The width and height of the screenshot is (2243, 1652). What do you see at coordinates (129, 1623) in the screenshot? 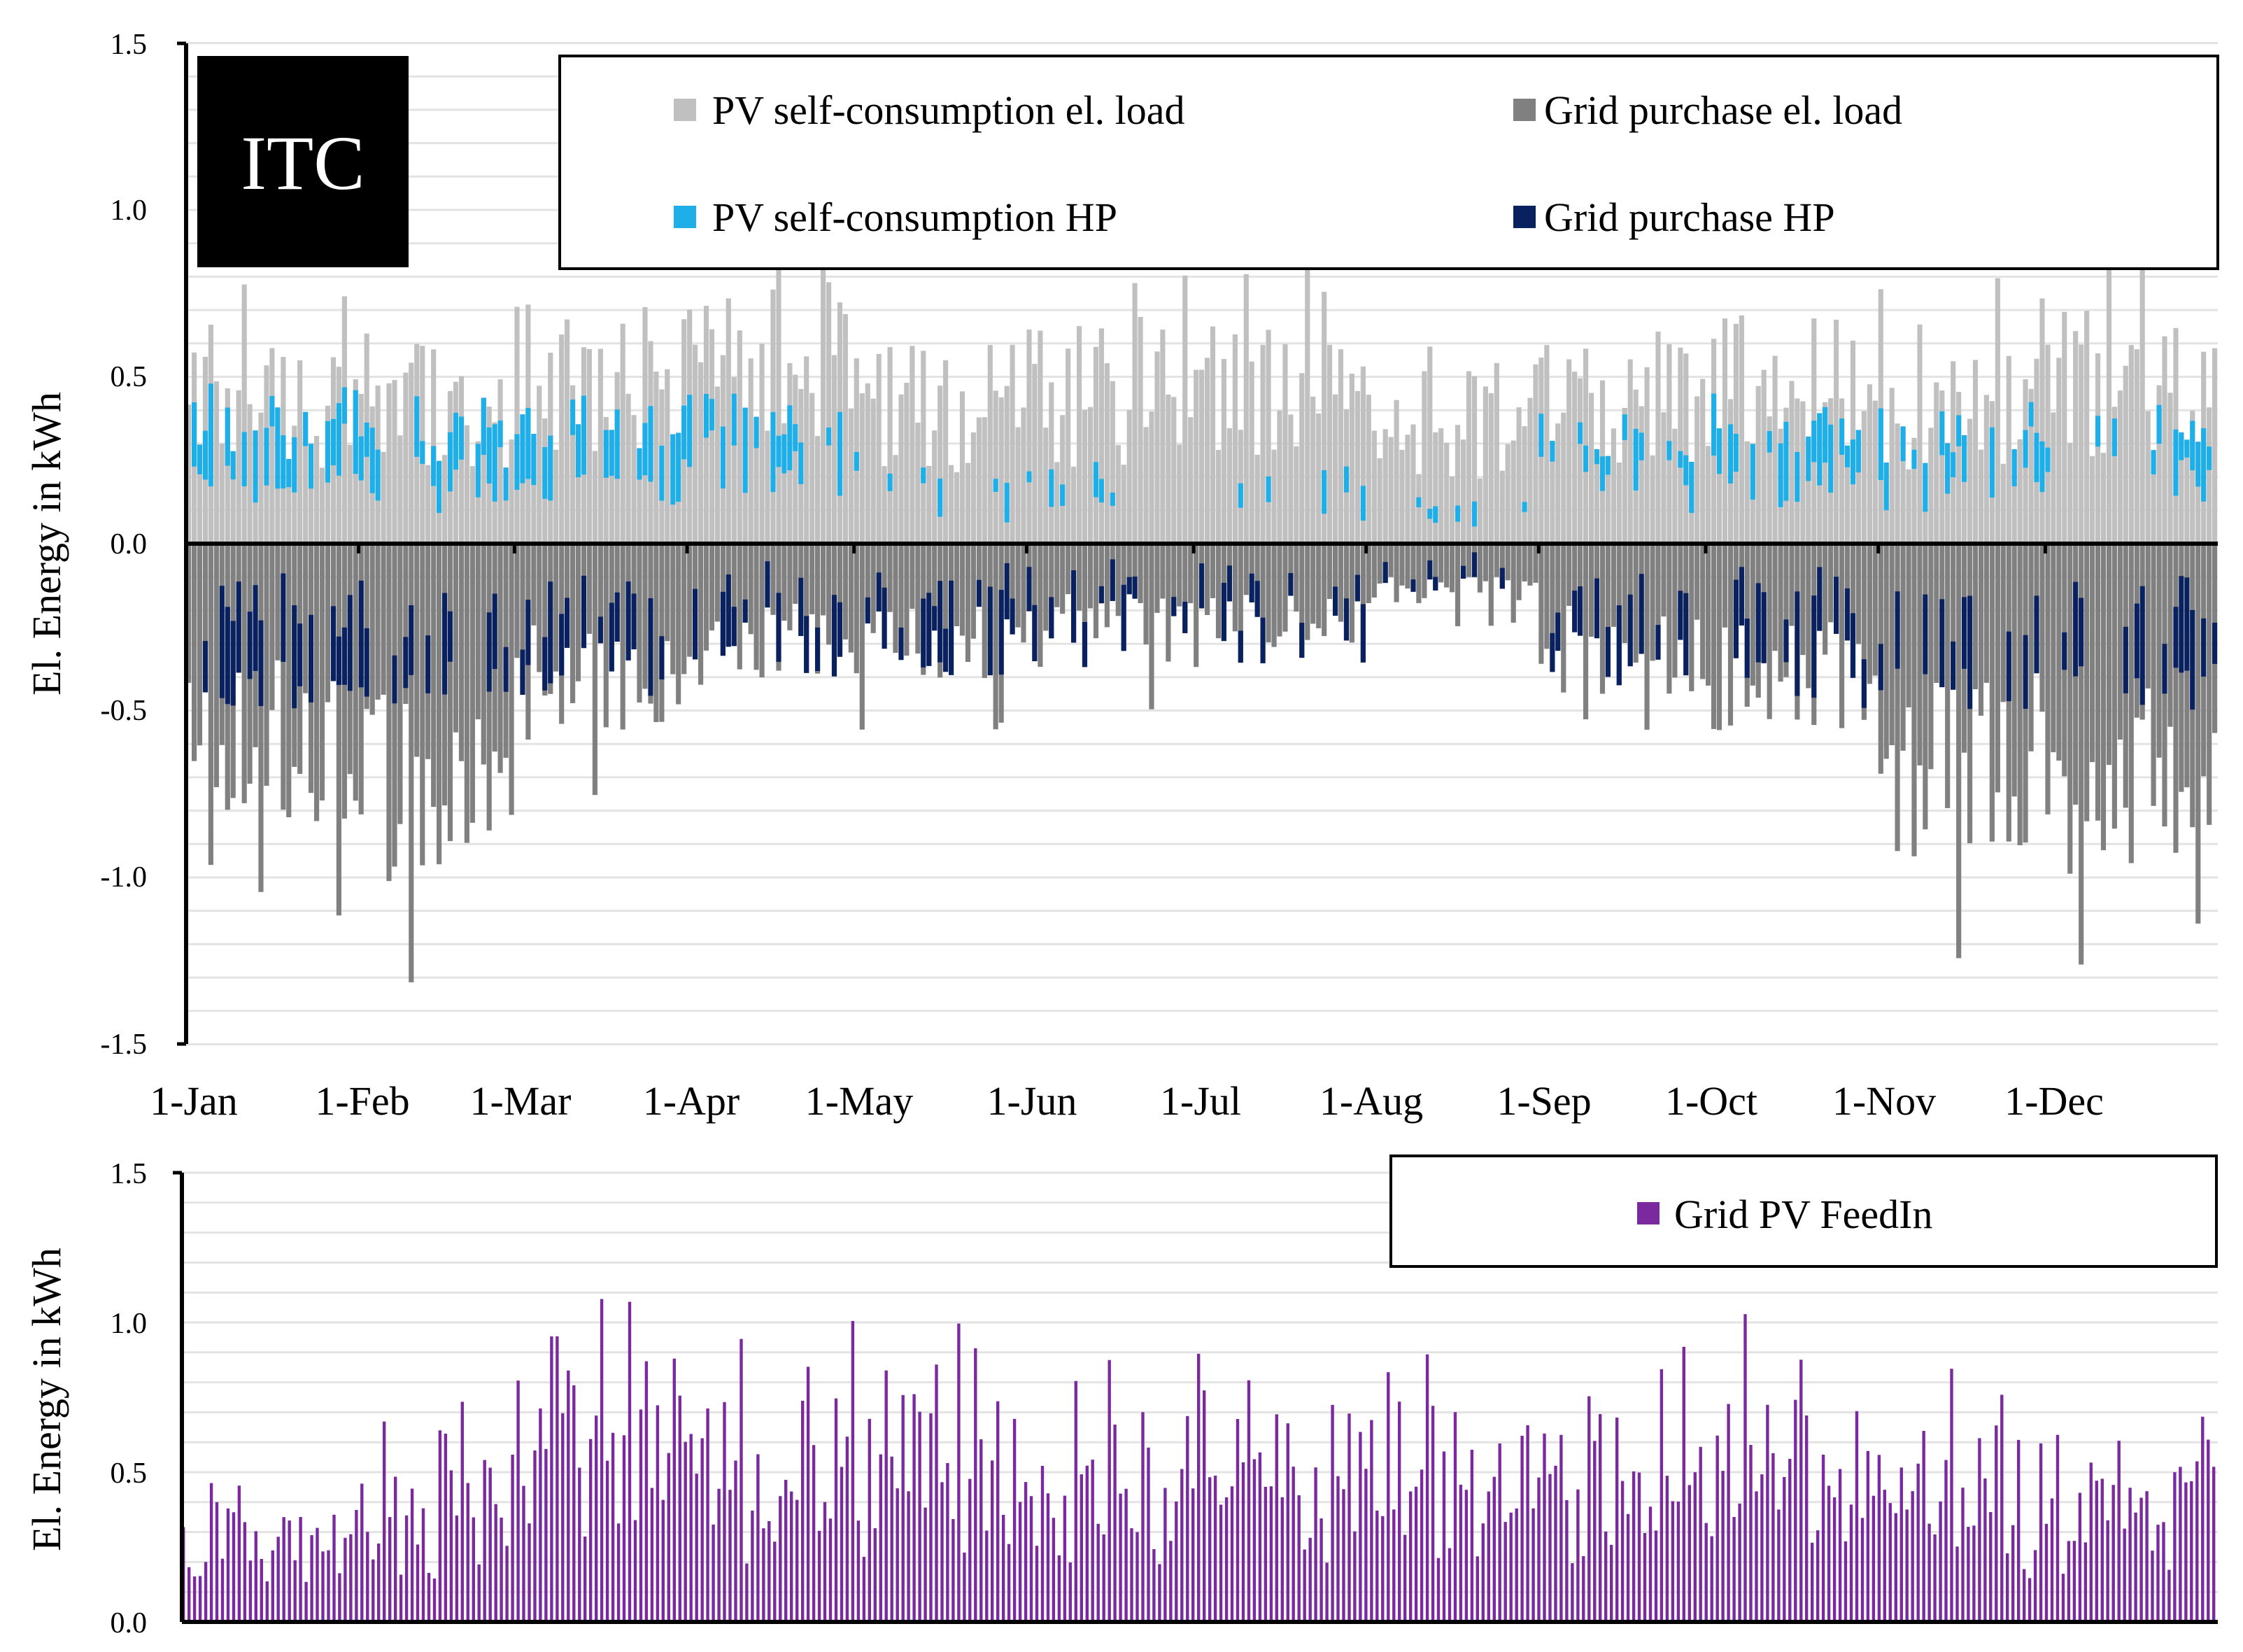
I see `bottom-ytick-label: 0.0` at bounding box center [129, 1623].